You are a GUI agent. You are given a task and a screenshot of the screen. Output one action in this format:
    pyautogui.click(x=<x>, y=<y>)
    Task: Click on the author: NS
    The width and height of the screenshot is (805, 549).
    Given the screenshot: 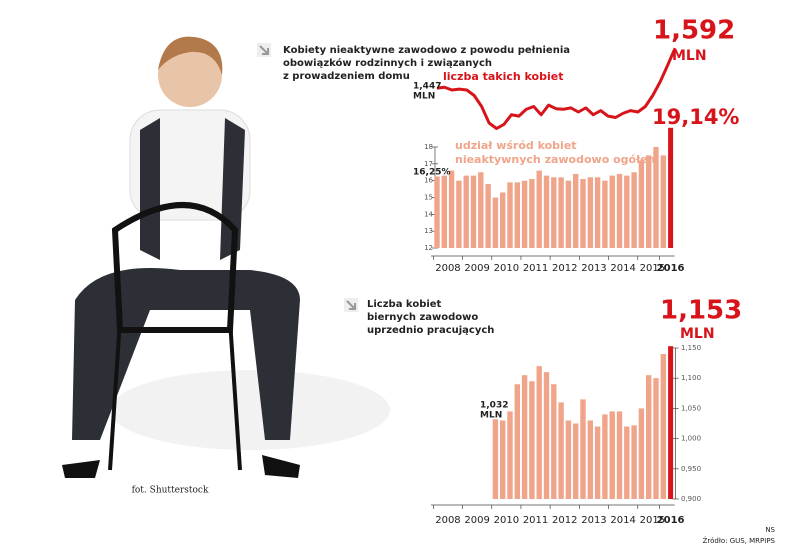 What is the action you would take?
    pyautogui.click(x=770, y=530)
    